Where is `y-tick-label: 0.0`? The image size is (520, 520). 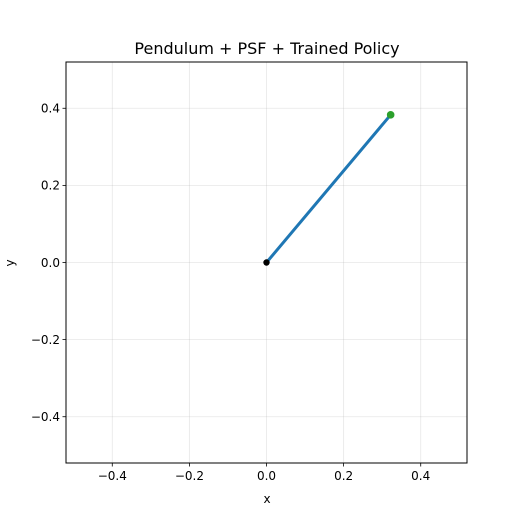 y-tick-label: 0.0 is located at coordinates (50, 263).